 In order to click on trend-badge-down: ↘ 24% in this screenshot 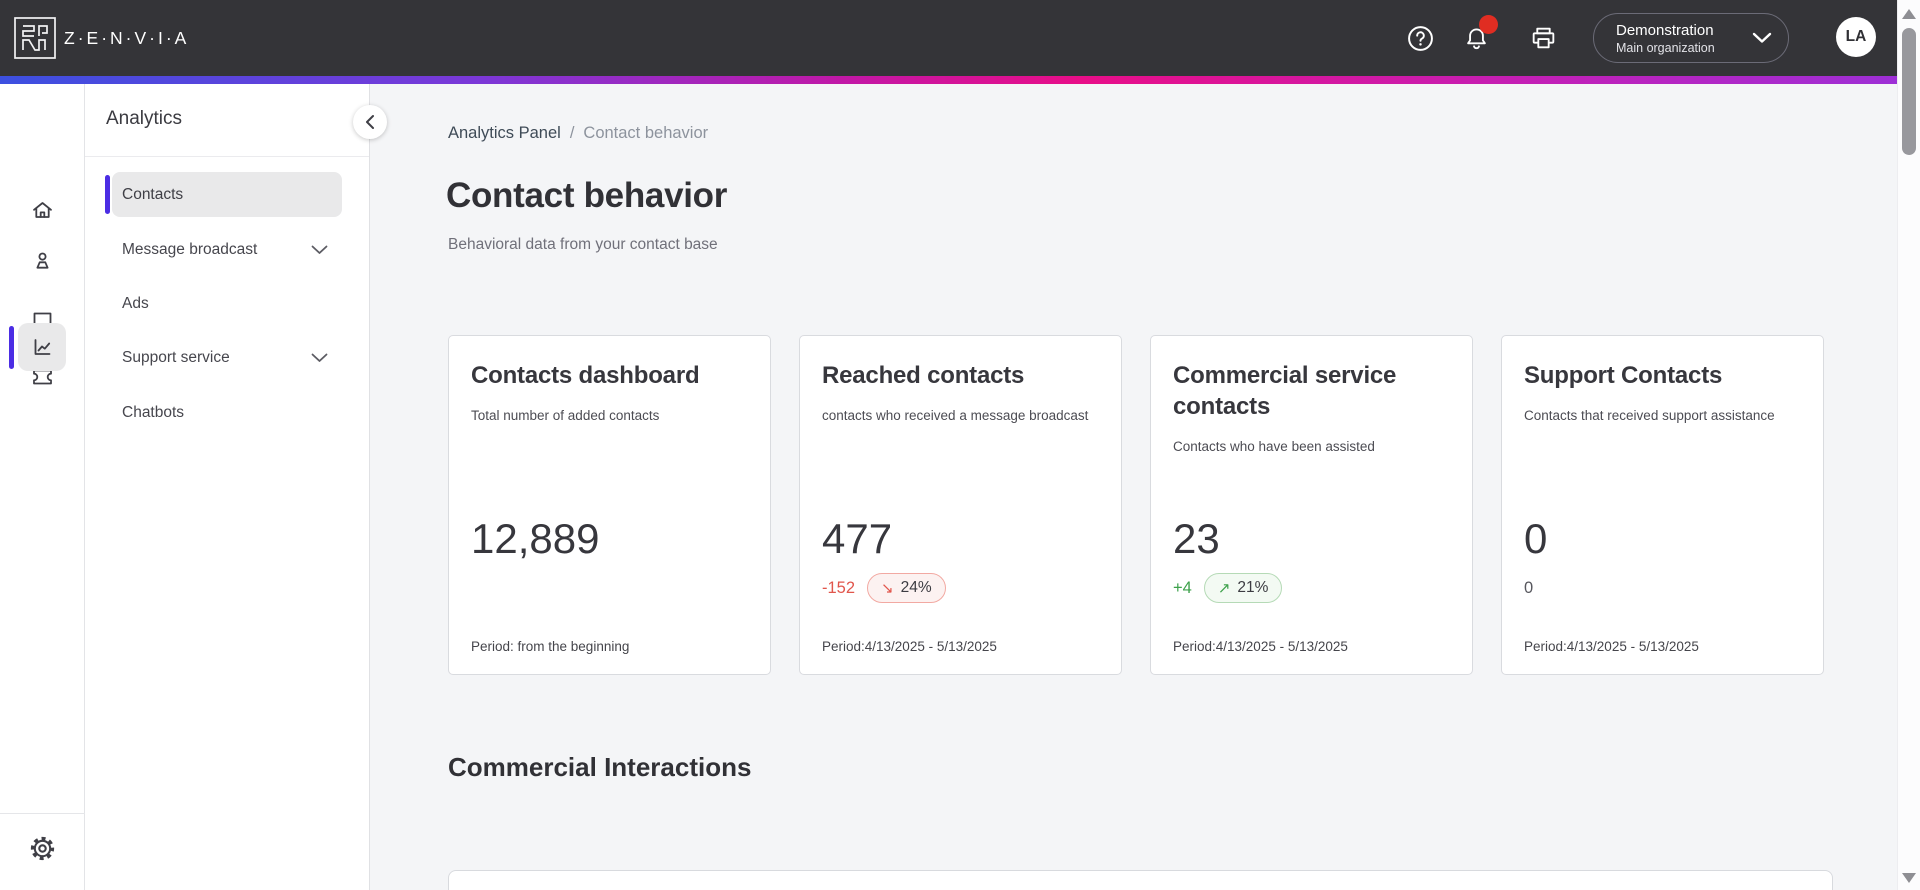, I will do `click(906, 588)`.